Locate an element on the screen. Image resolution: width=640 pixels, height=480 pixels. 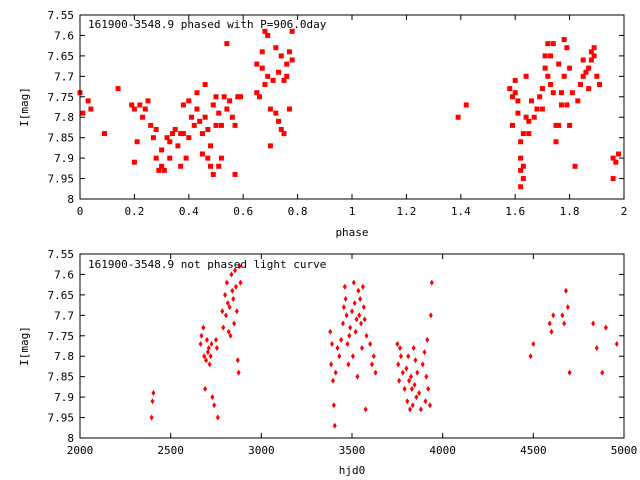
x-tick-label: 4500 is located at coordinates (533, 450).